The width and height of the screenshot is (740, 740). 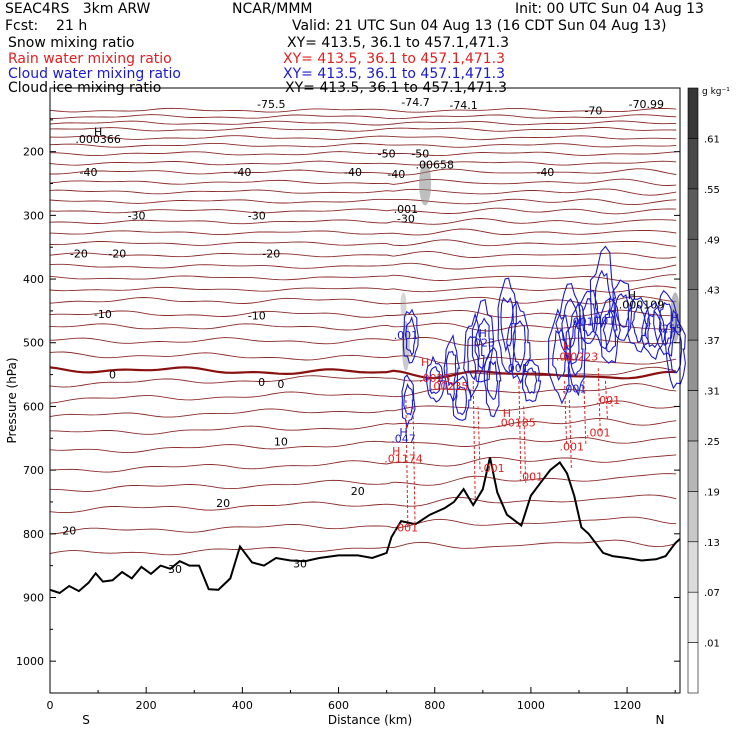 What do you see at coordinates (712, 644) in the screenshot?
I see `colorbar-tick-label: .01` at bounding box center [712, 644].